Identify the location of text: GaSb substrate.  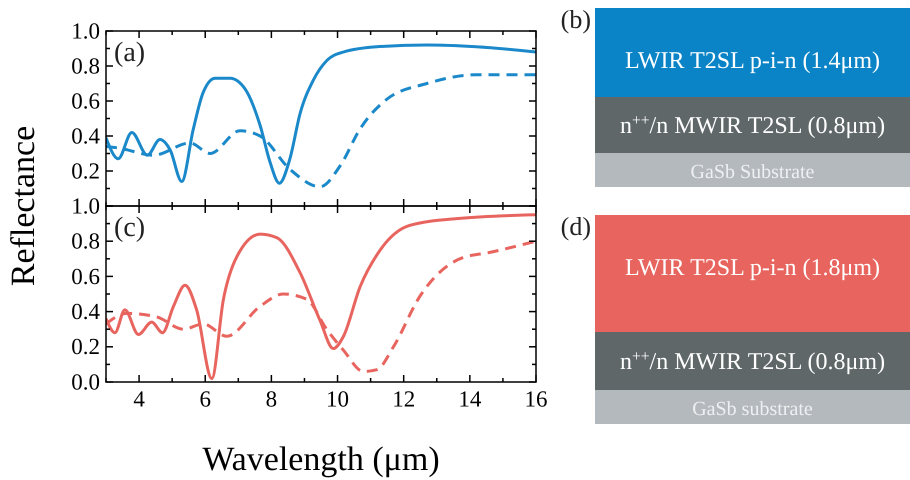
(752, 409).